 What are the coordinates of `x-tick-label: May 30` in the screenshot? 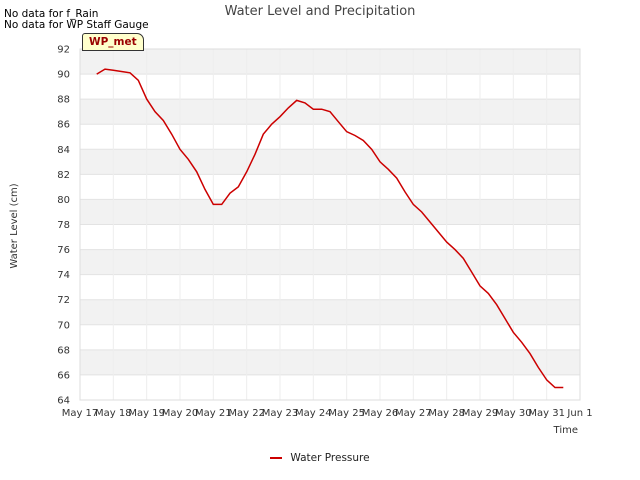 It's located at (513, 413).